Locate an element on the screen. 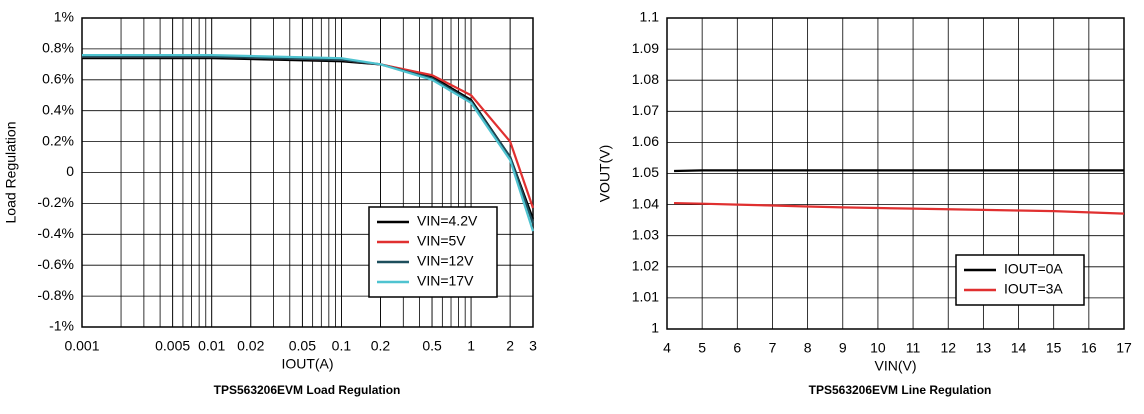 This screenshot has height=414, width=1144. y-tick-label: 1.01 is located at coordinates (645, 297).